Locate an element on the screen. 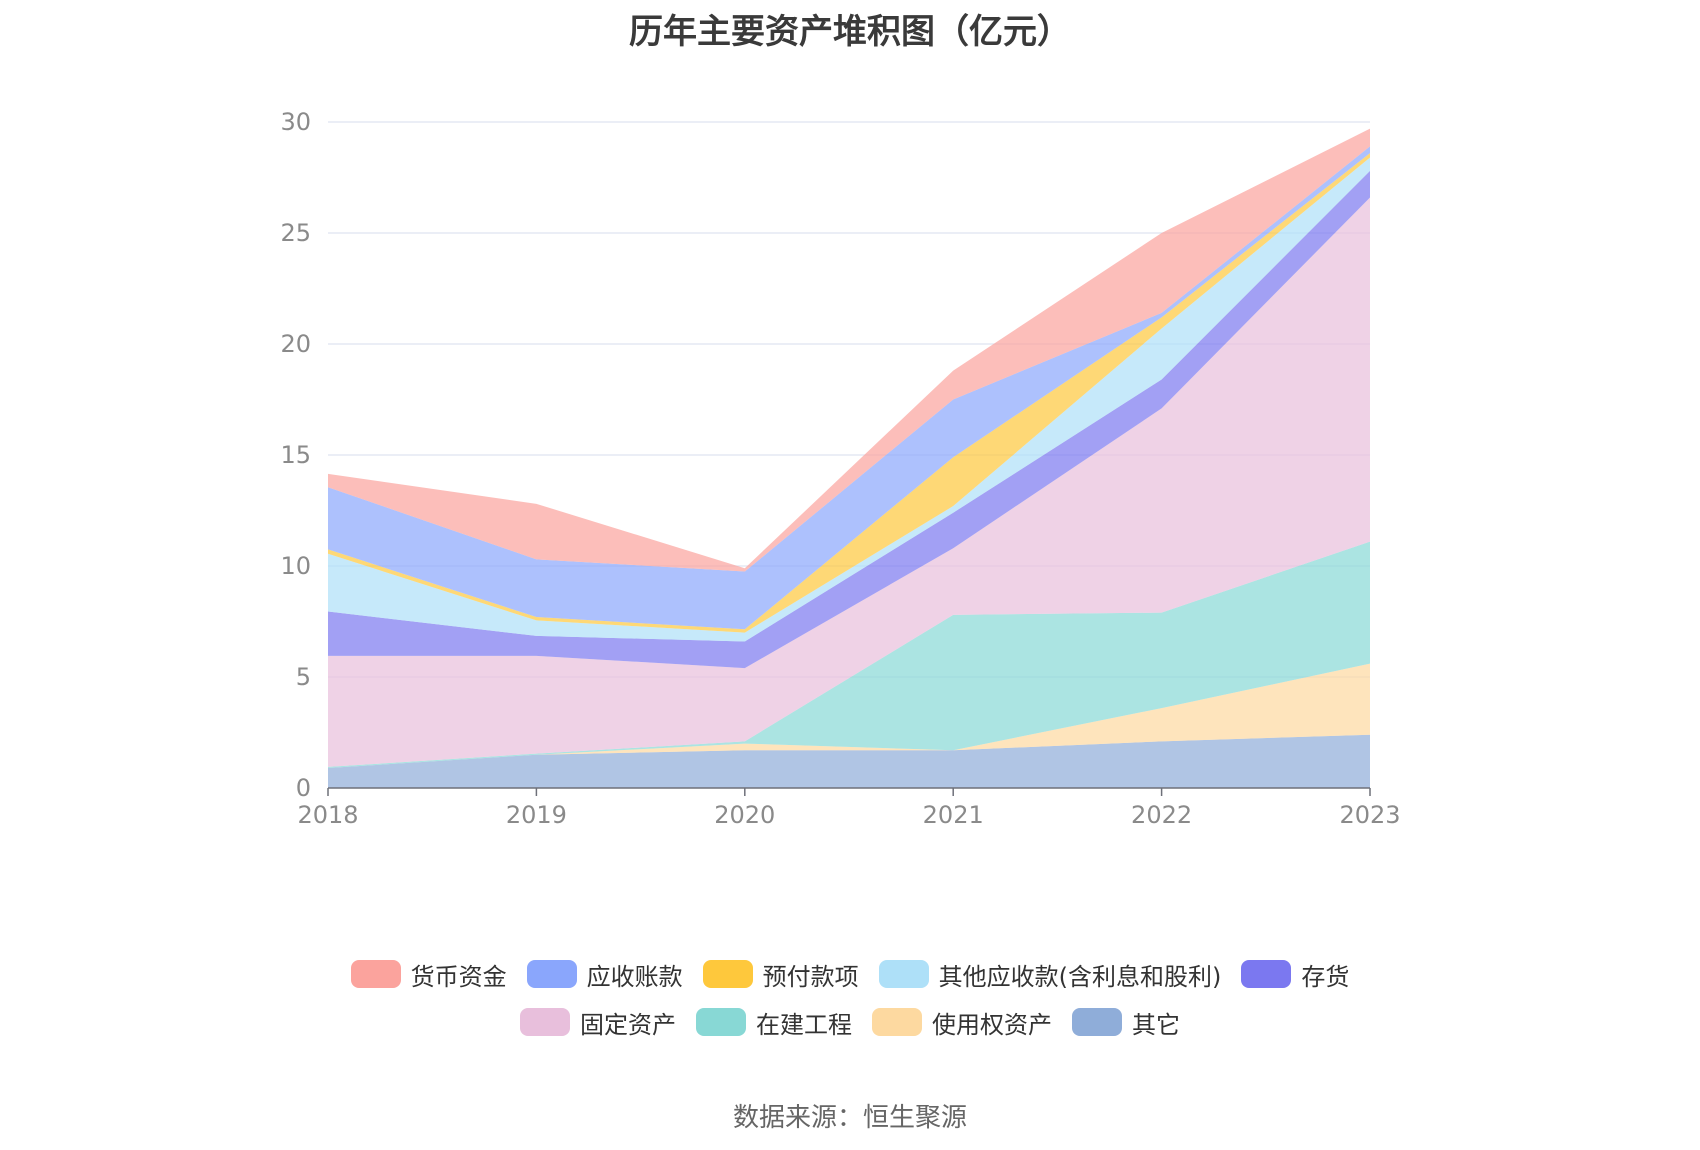  legend-item: 在建工程 is located at coordinates (774, 1022).